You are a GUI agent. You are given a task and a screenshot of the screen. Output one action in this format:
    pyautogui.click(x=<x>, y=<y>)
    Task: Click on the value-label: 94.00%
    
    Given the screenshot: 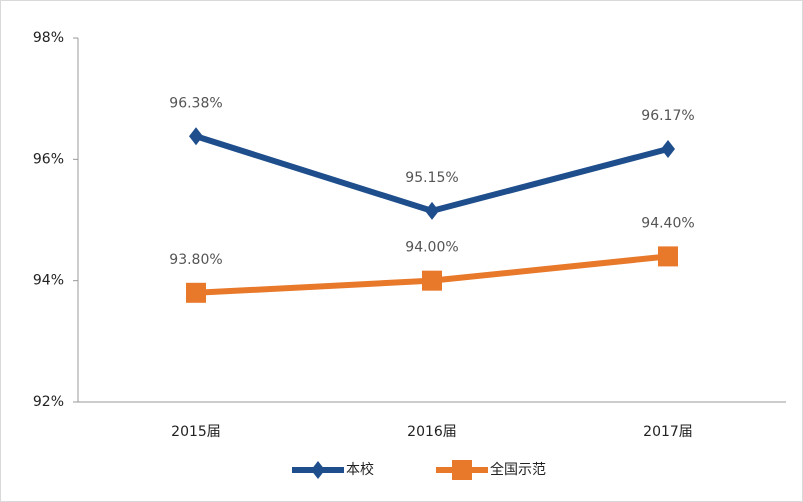 What is the action you would take?
    pyautogui.click(x=431, y=248)
    